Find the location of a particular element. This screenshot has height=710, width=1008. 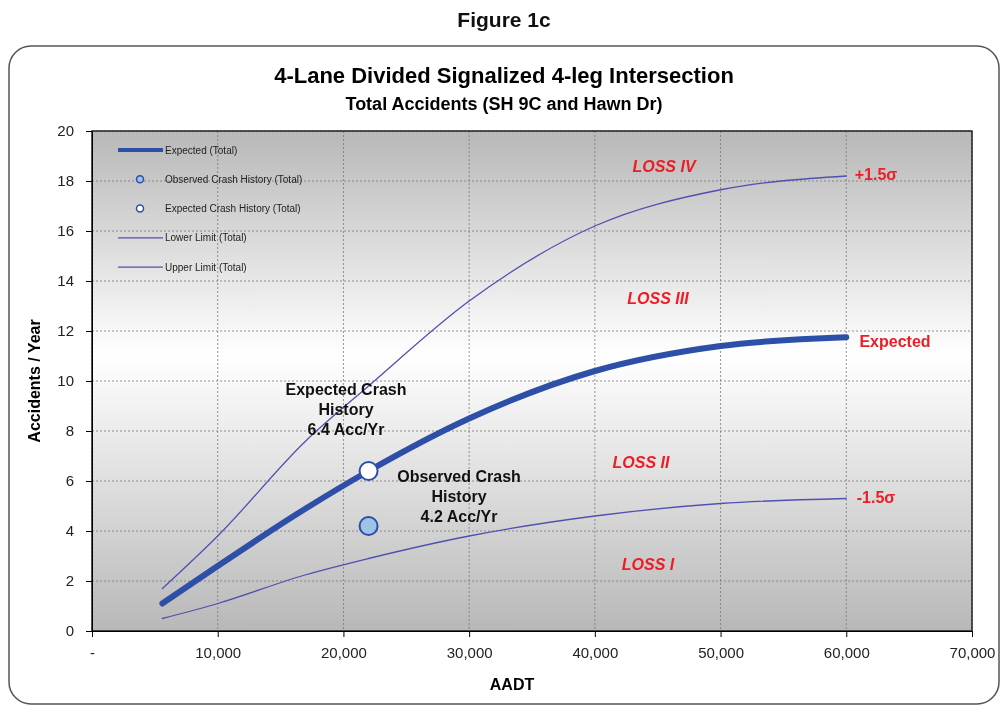

y-tick-label: 10 is located at coordinates (65, 381).